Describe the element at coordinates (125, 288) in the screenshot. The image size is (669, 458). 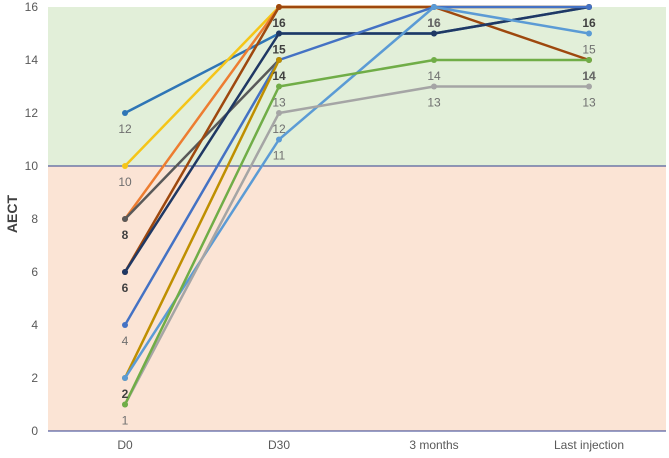
I see `data-label: 6` at that location.